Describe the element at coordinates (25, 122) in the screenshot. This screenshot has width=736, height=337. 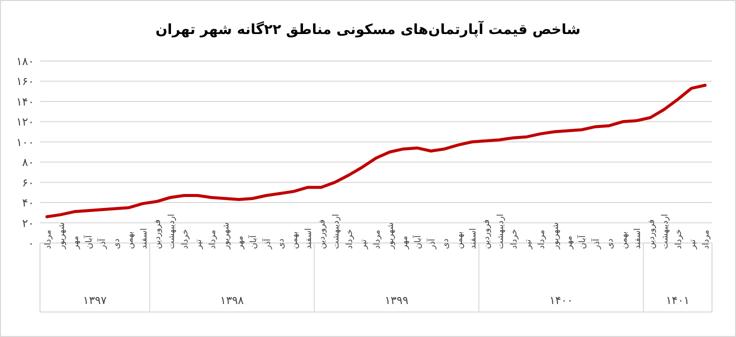
I see `y-tick-label: ۱۲۰` at that location.